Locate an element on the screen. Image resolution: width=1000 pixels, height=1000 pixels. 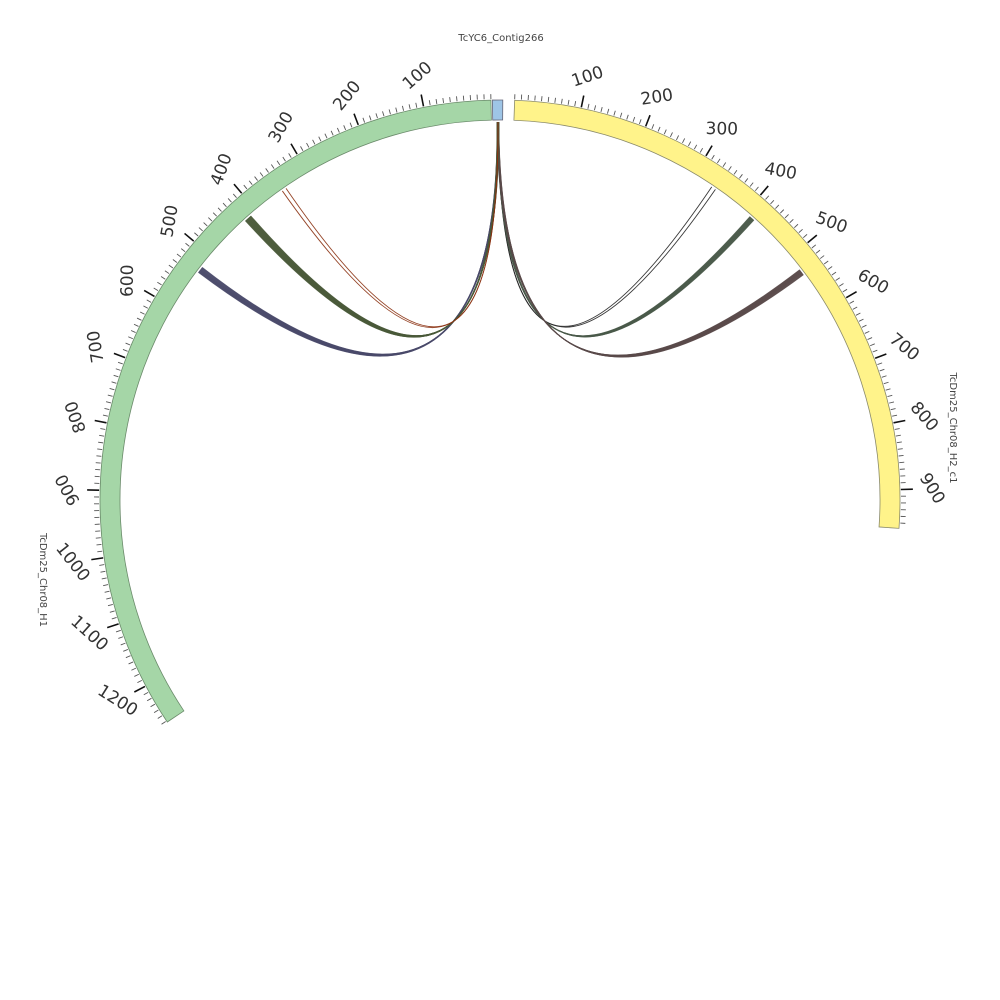
tick-label-h1-1000: 1000 is located at coordinates (72, 562).